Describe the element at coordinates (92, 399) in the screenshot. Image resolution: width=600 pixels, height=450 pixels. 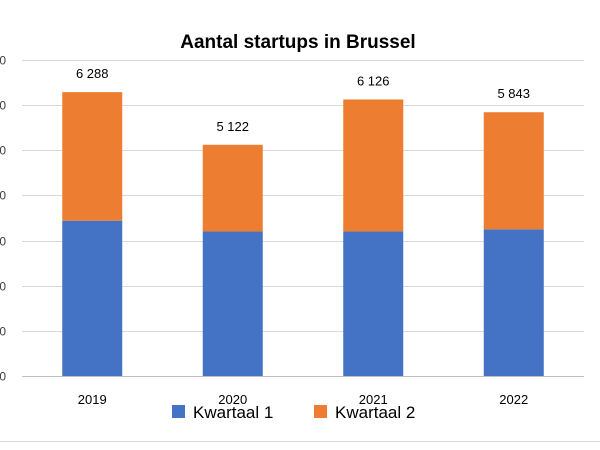
I see `x-tick-label-2019: 2019` at that location.